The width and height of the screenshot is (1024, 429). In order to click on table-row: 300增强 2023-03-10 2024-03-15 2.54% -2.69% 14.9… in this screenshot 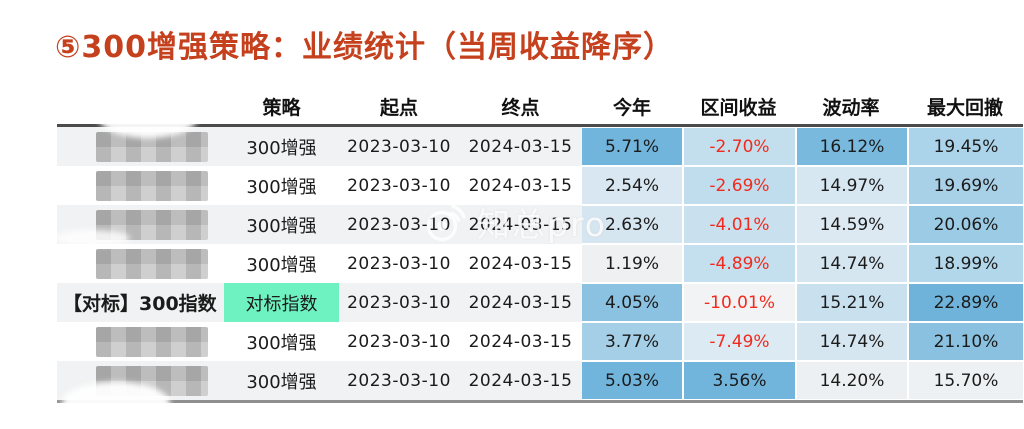, I will do `click(540, 185)`.